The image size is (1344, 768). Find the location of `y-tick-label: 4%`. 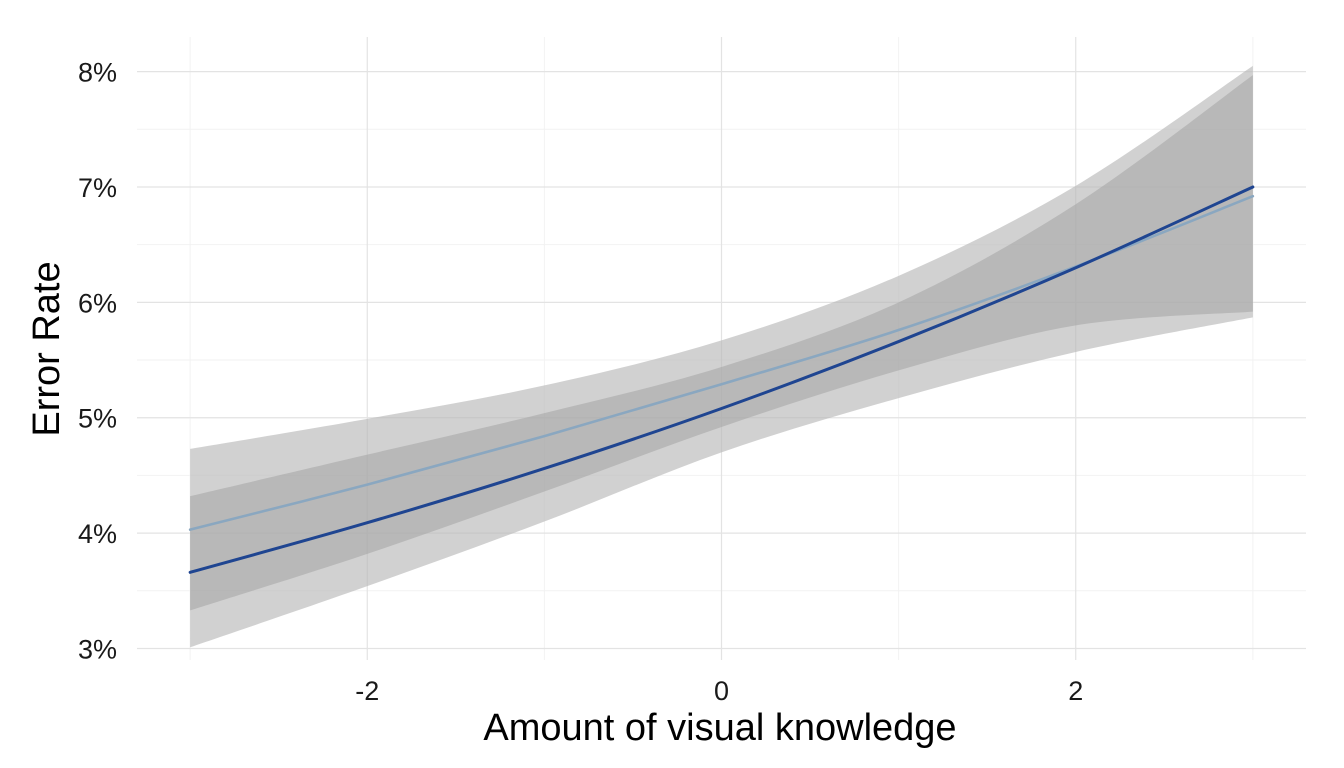

y-tick-label: 4% is located at coordinates (97, 534).